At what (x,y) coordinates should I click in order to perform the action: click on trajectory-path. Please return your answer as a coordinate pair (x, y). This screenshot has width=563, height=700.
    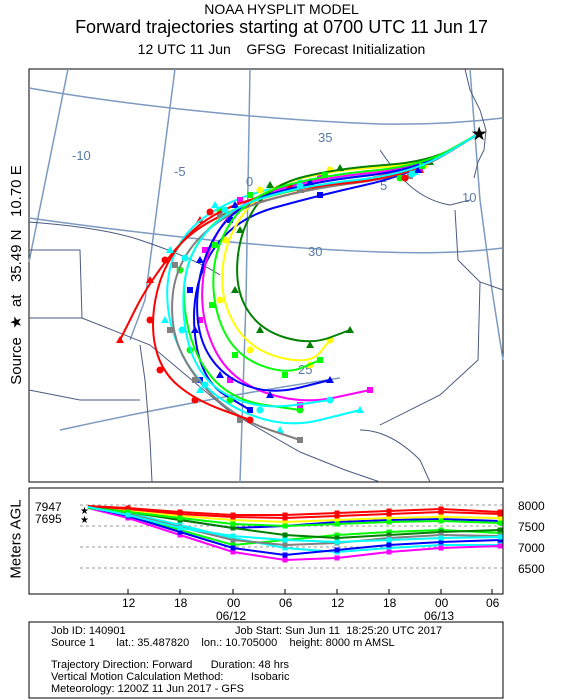
    Looking at the image, I should click on (358, 237).